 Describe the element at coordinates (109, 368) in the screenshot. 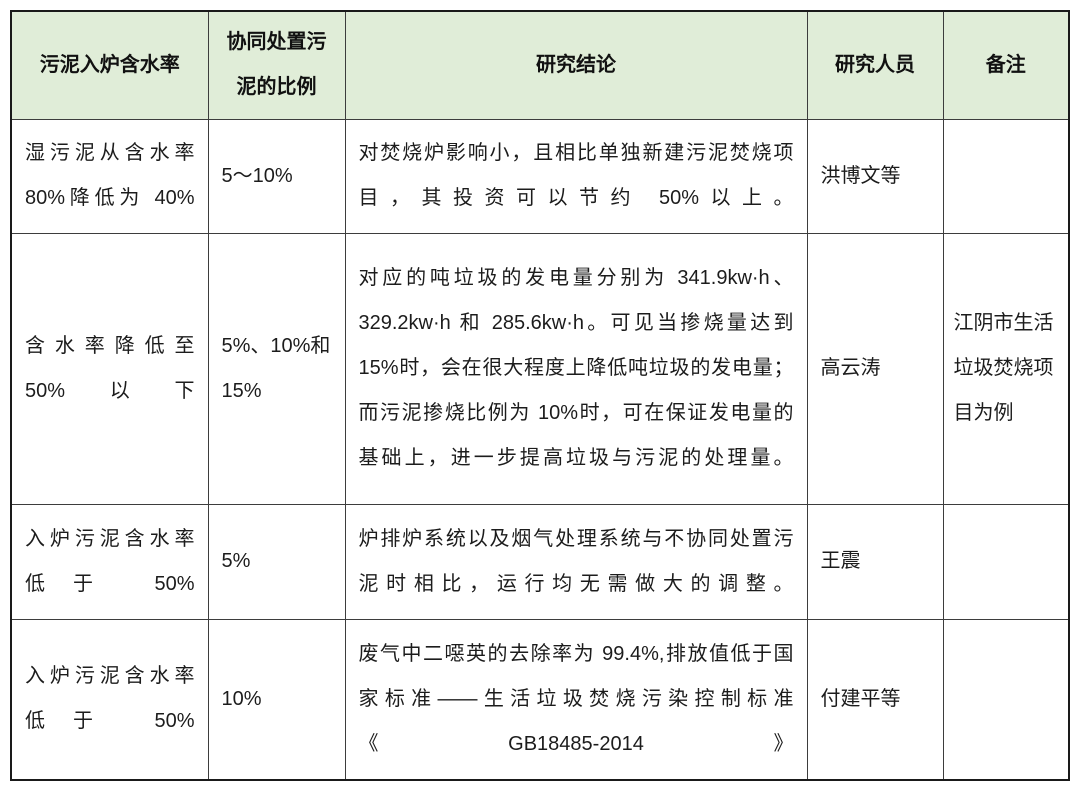

I see `cell-moisture: 含水率降低至 50%以下` at that location.